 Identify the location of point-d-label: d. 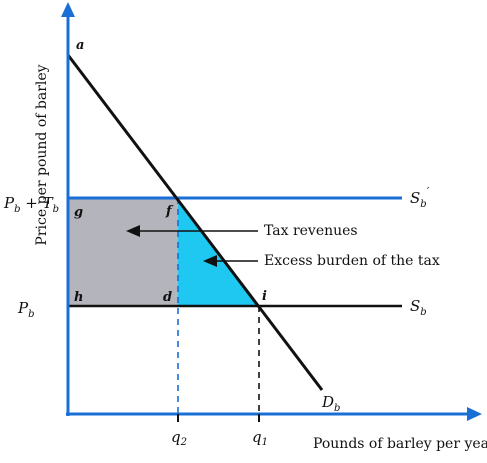
(167, 297).